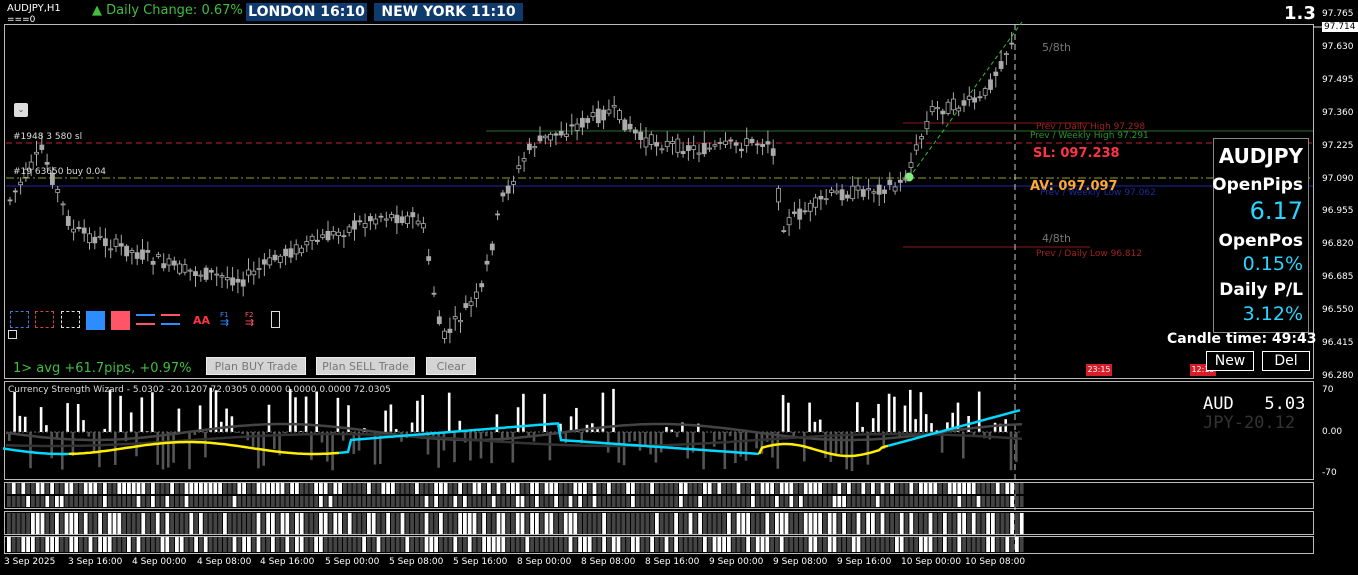 This screenshot has height=575, width=1358. What do you see at coordinates (1286, 361) in the screenshot?
I see `del-button: Del` at bounding box center [1286, 361].